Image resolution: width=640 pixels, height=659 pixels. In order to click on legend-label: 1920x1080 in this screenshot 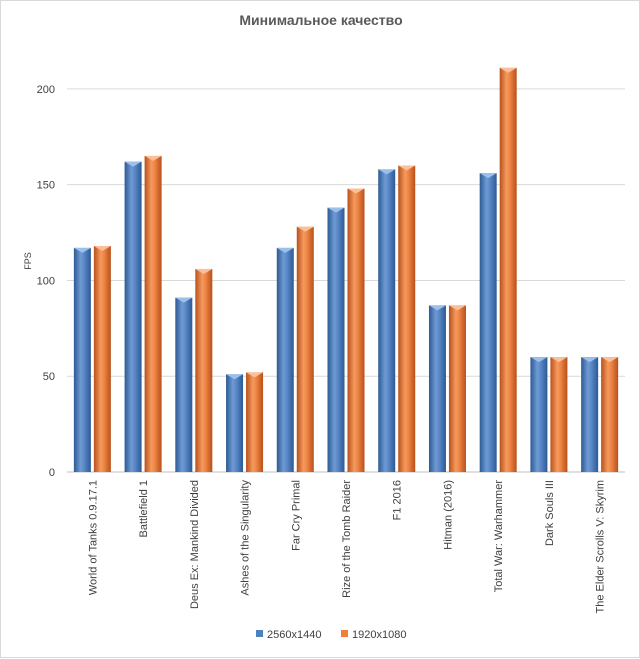, I will do `click(379, 635)`.